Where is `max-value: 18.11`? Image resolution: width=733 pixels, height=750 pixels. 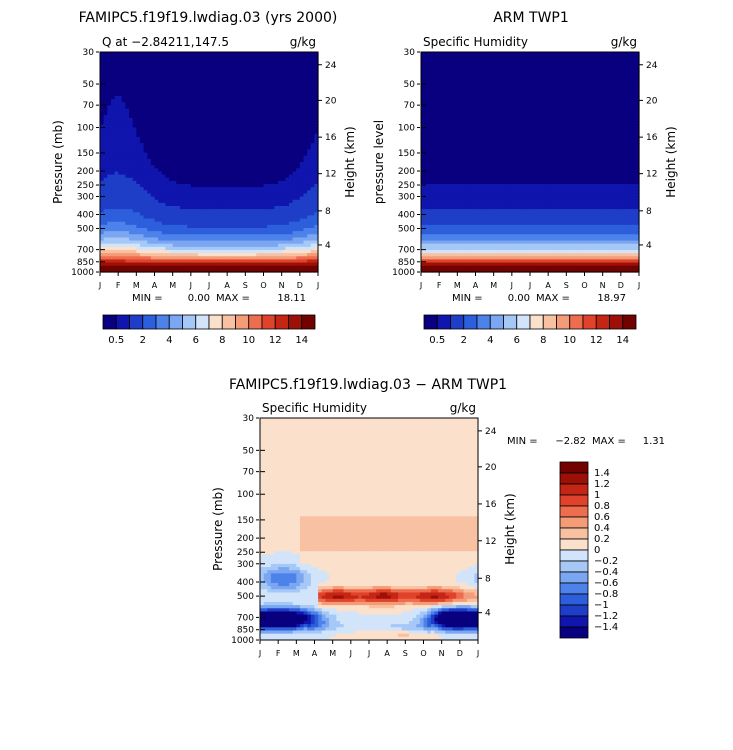
max-value: 18.11 is located at coordinates (291, 298).